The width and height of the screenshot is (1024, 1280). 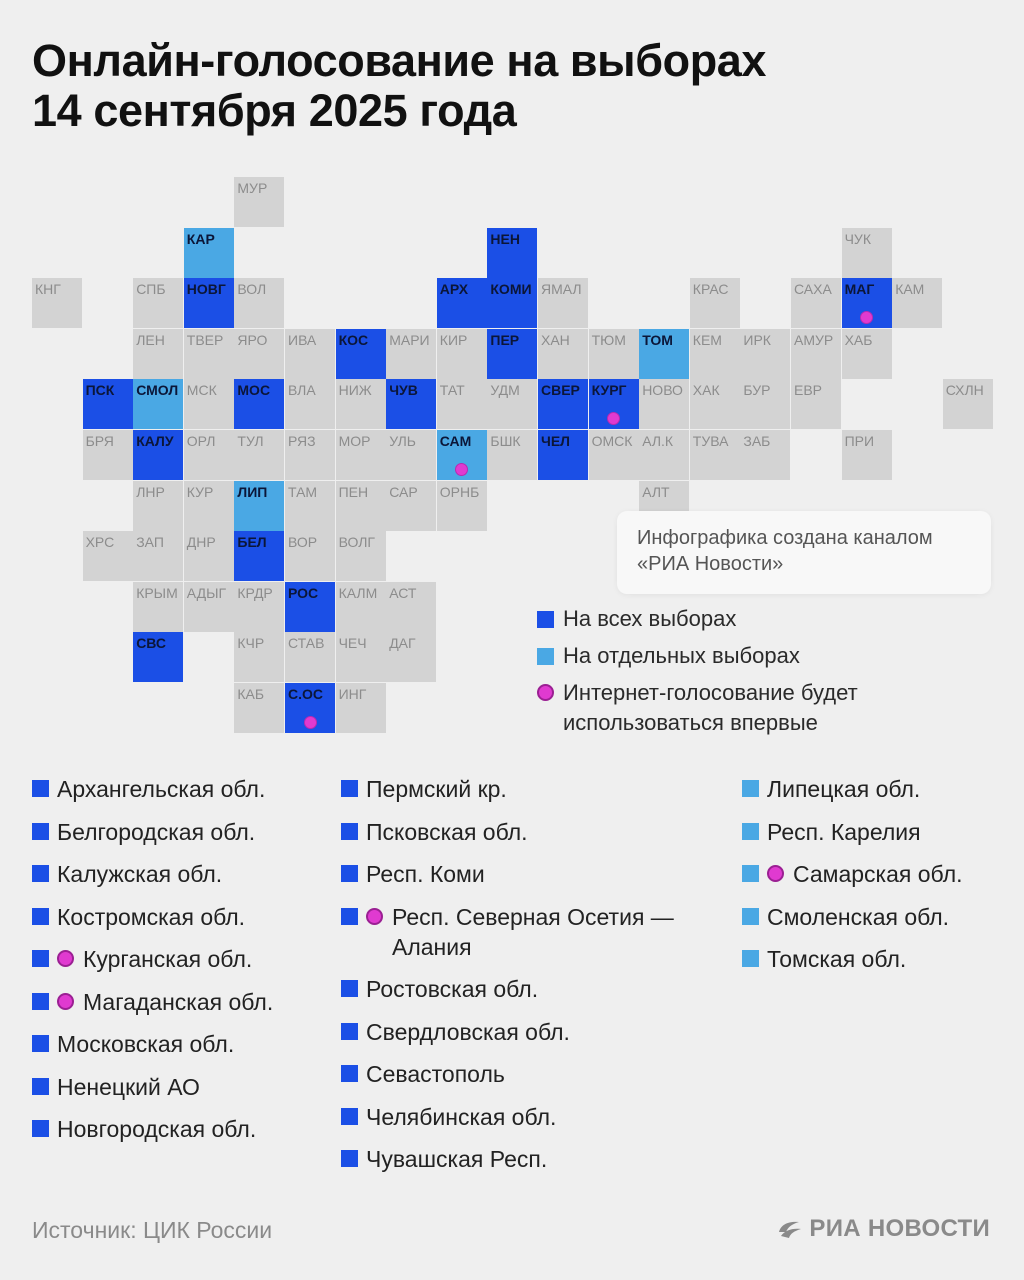 What do you see at coordinates (555, 441) in the screenshot?
I see `region-tile-label: ЧЕЛ` at bounding box center [555, 441].